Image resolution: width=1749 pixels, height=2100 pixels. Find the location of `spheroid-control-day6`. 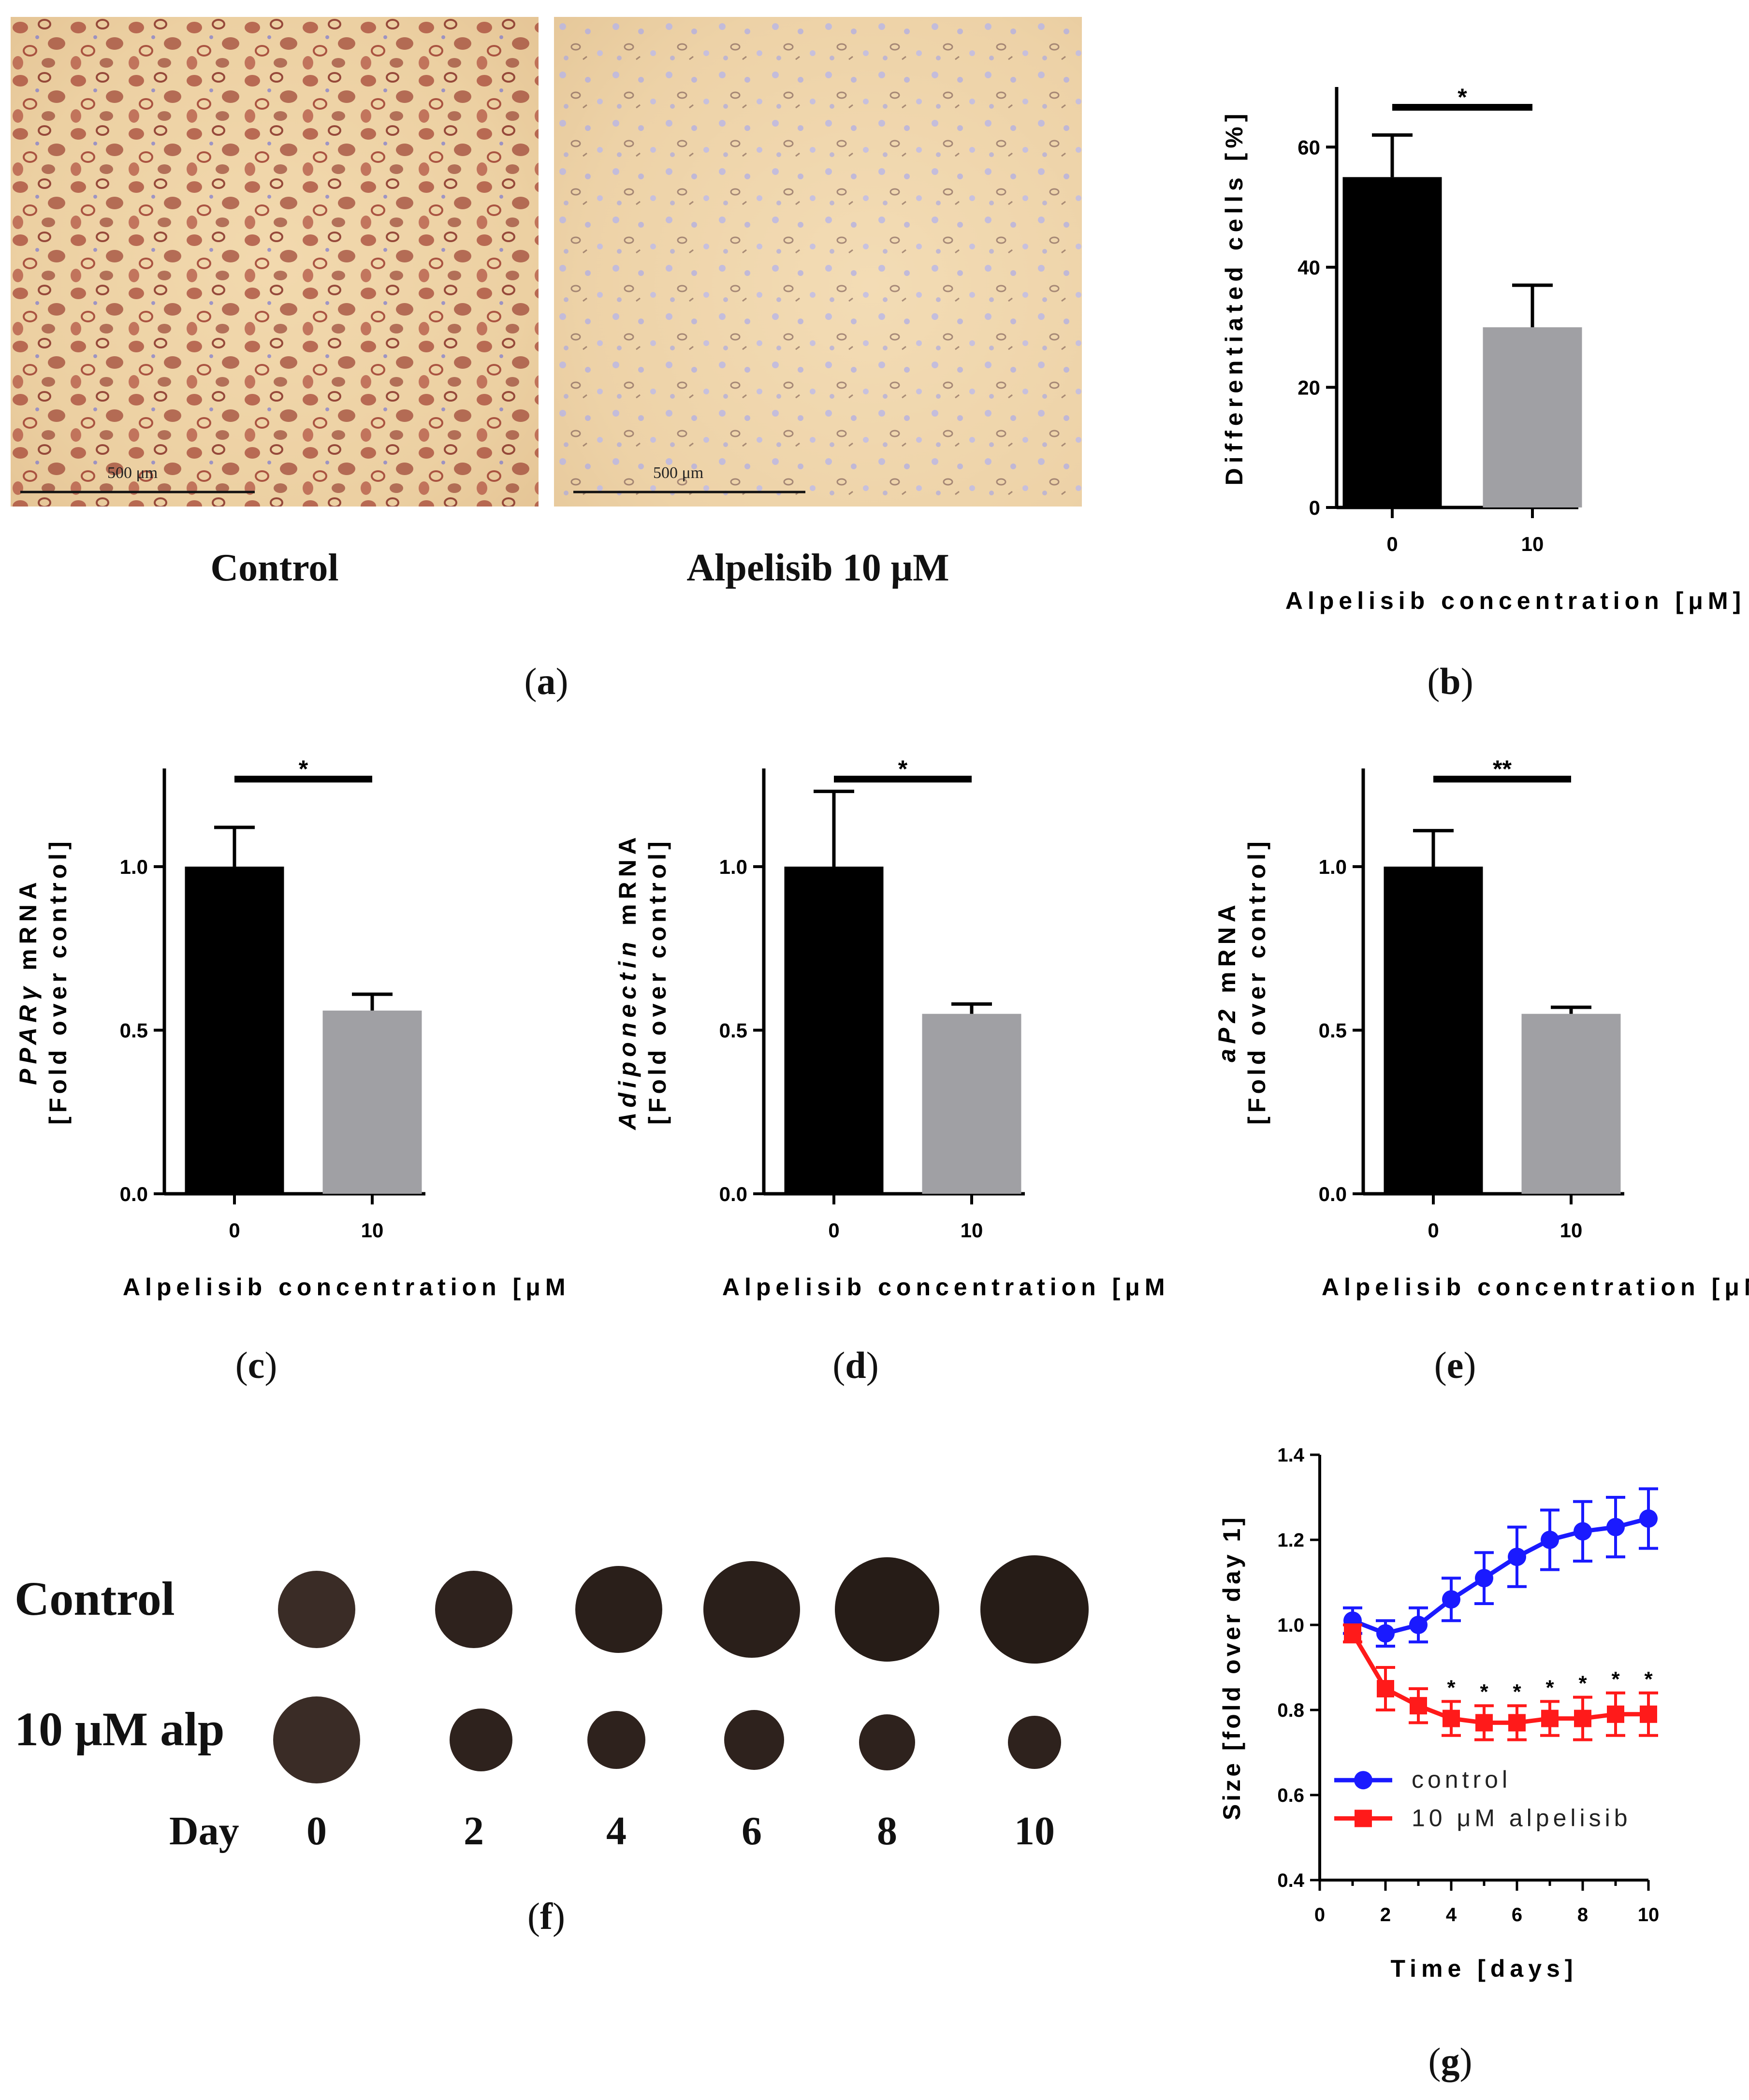

spheroid-control-day6 is located at coordinates (751, 1610).